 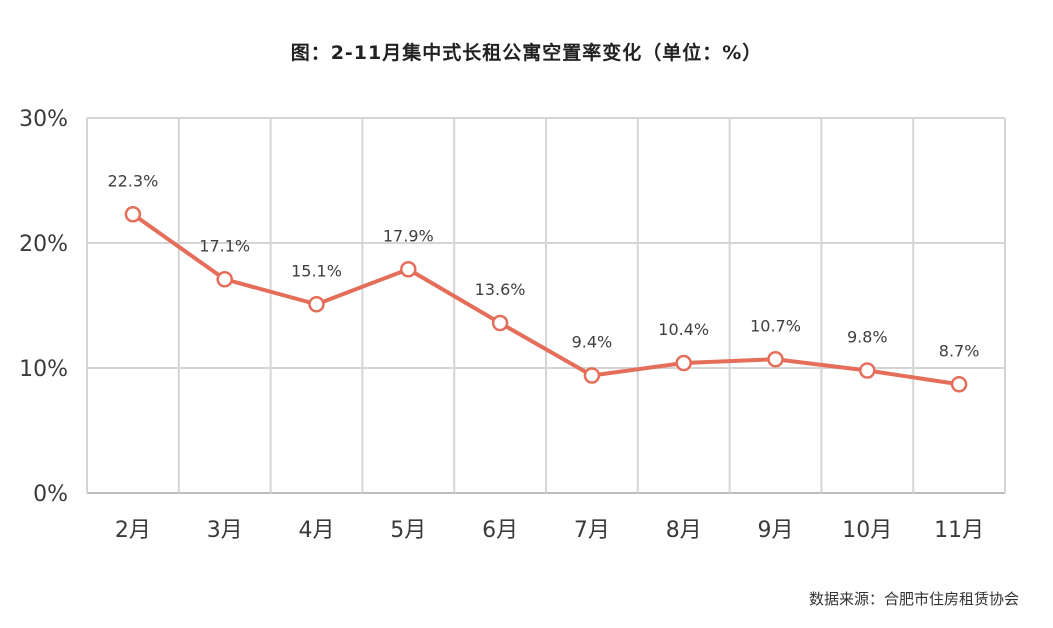 I want to click on data-label: 8.7%, so click(x=959, y=350).